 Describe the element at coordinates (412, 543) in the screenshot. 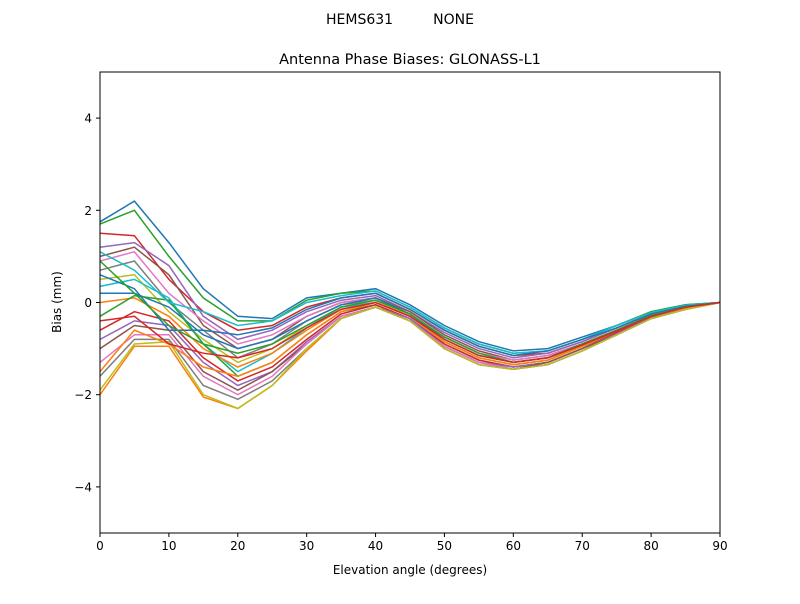

I see `x-axis-ticks: 0 10 20 30 40 50 60 70 80 90` at that location.